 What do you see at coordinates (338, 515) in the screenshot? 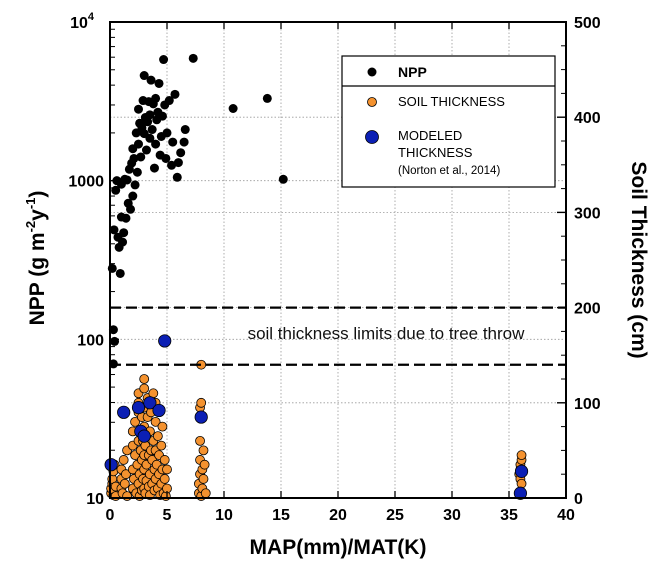
I see `x-tick-label: 20` at bounding box center [338, 515].